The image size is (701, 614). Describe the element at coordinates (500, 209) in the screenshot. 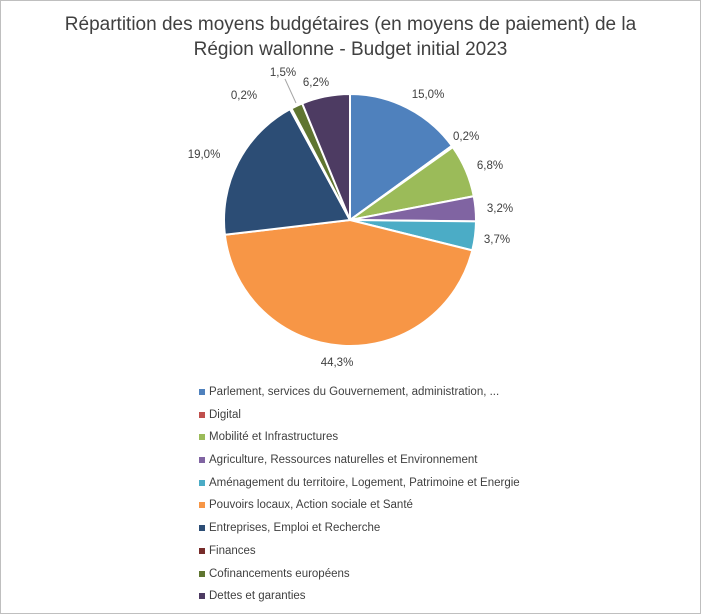

I see `slice-data-label: 3,2%` at that location.